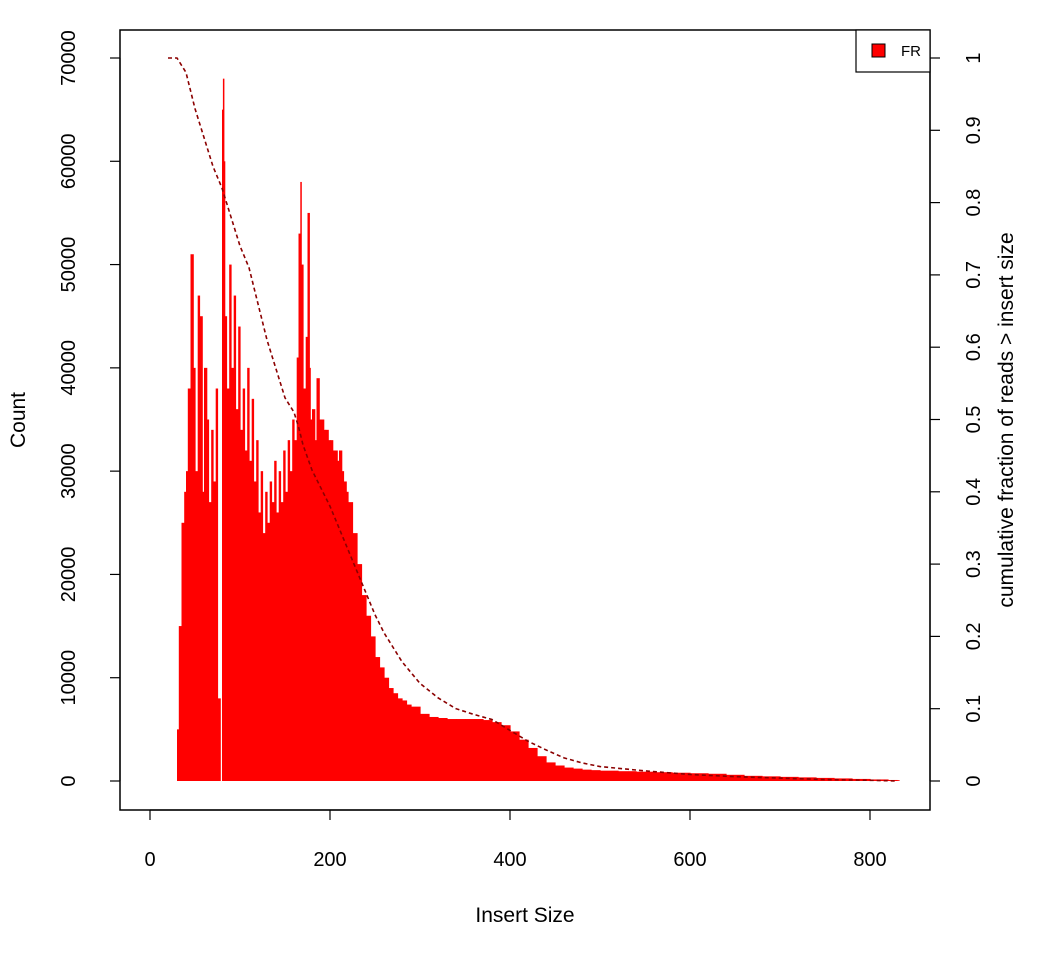 Image resolution: width=1050 pixels, height=960 pixels. What do you see at coordinates (69, 678) in the screenshot?
I see `y-tick-label: 10000` at bounding box center [69, 678].